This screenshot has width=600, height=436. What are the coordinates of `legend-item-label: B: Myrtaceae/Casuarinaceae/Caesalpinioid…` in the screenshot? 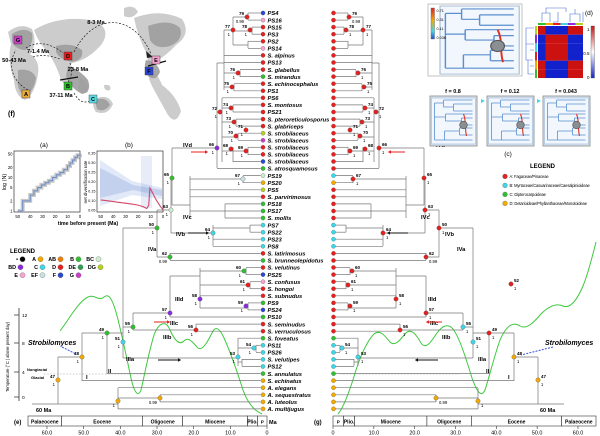 It's located at (550, 185).